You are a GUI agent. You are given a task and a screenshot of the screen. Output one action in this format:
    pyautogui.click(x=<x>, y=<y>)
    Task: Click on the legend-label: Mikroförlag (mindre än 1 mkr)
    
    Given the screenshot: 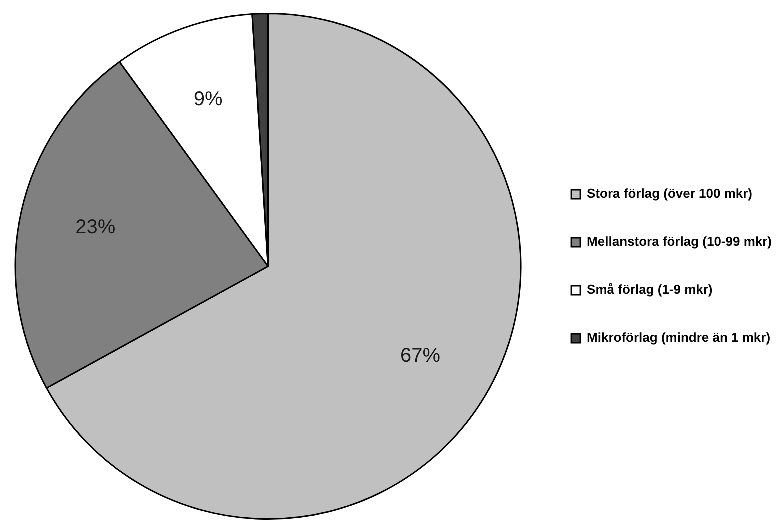 What is the action you would take?
    pyautogui.click(x=679, y=338)
    